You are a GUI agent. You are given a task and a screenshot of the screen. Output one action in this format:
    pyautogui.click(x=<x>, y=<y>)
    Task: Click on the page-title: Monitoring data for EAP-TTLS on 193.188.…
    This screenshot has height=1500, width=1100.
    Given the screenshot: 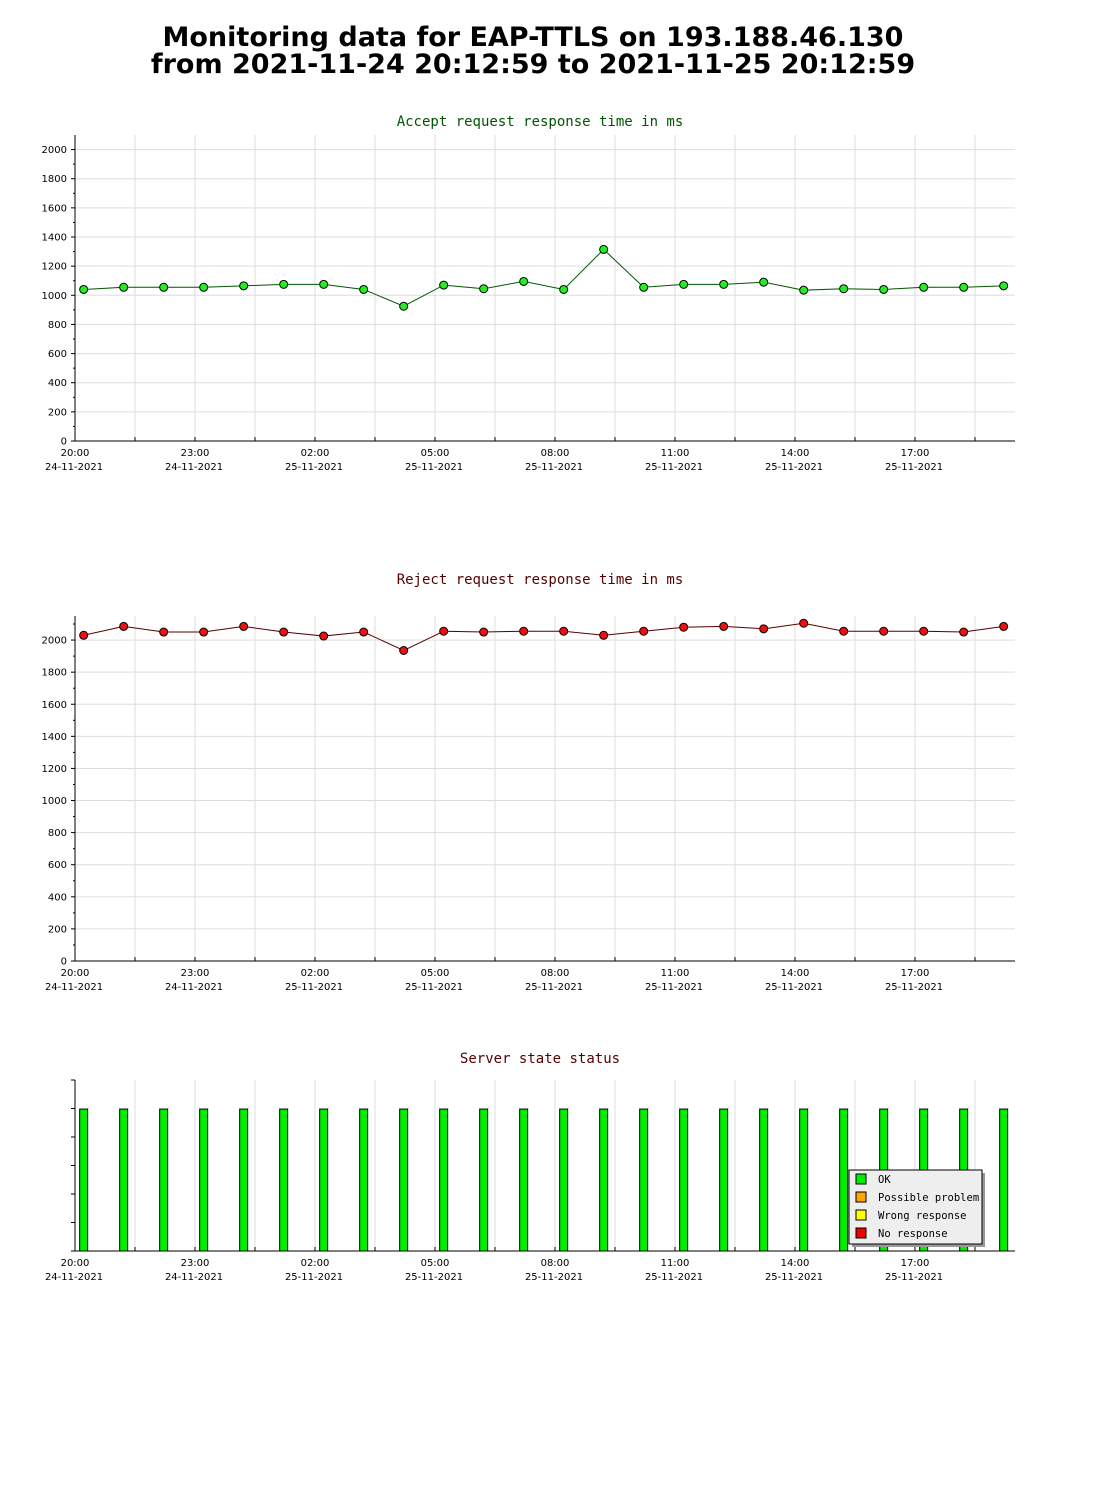 What is the action you would take?
    pyautogui.click(x=533, y=51)
    